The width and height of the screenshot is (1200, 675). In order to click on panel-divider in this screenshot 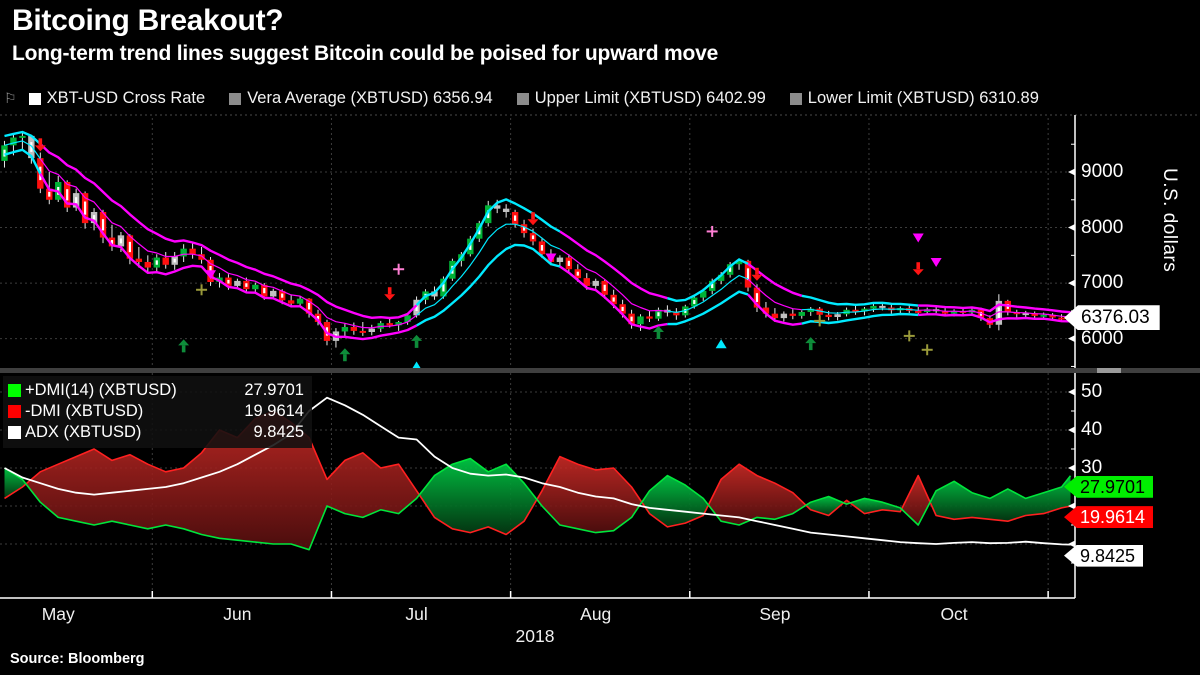, I will do `click(600, 370)`.